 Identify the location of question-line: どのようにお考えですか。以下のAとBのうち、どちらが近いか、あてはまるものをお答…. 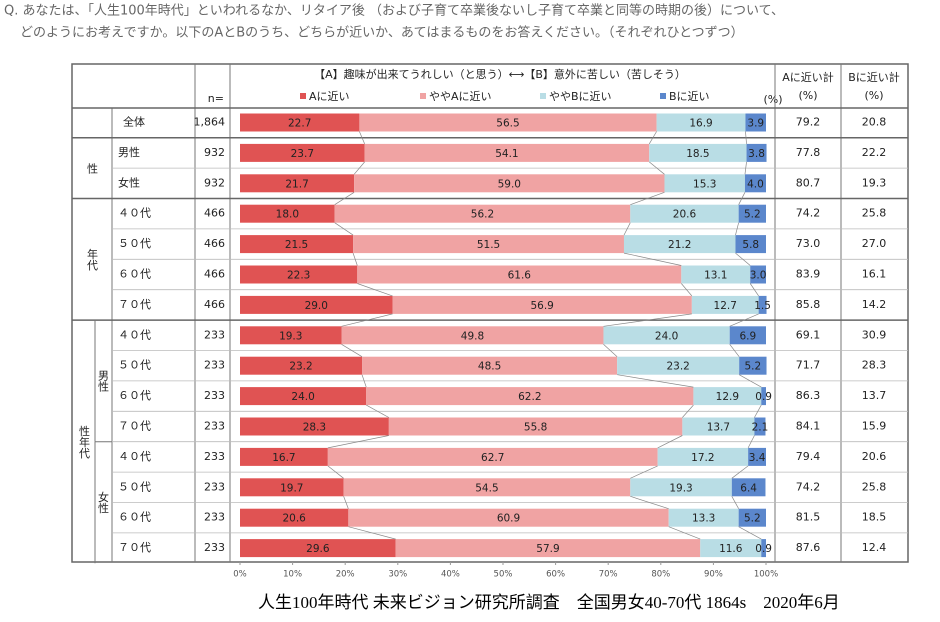
(382, 33).